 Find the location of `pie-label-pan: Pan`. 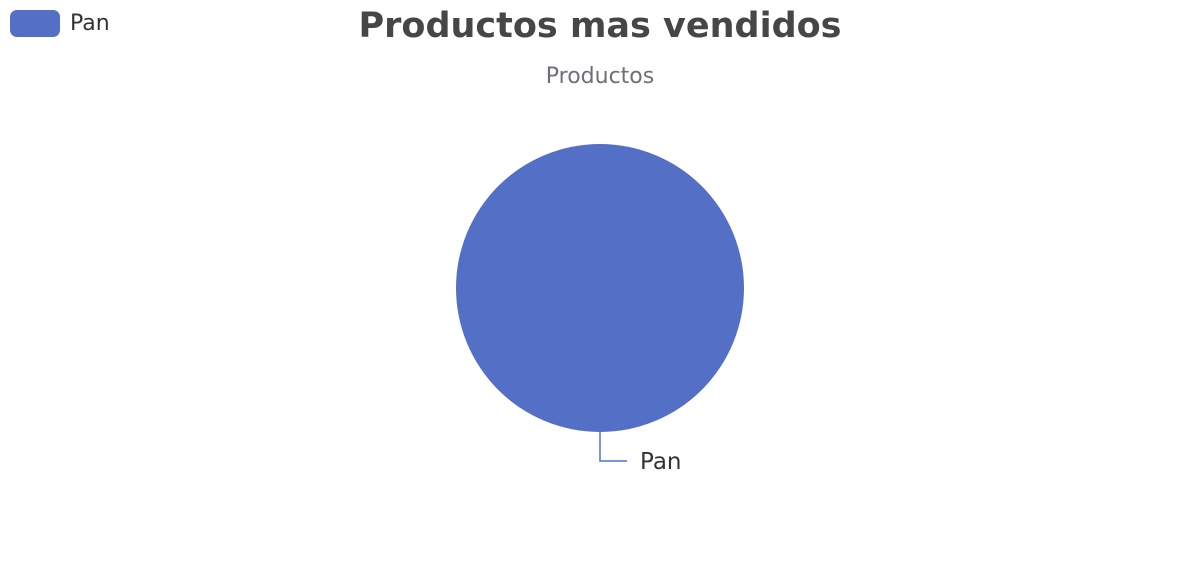

pie-label-pan: Pan is located at coordinates (661, 462).